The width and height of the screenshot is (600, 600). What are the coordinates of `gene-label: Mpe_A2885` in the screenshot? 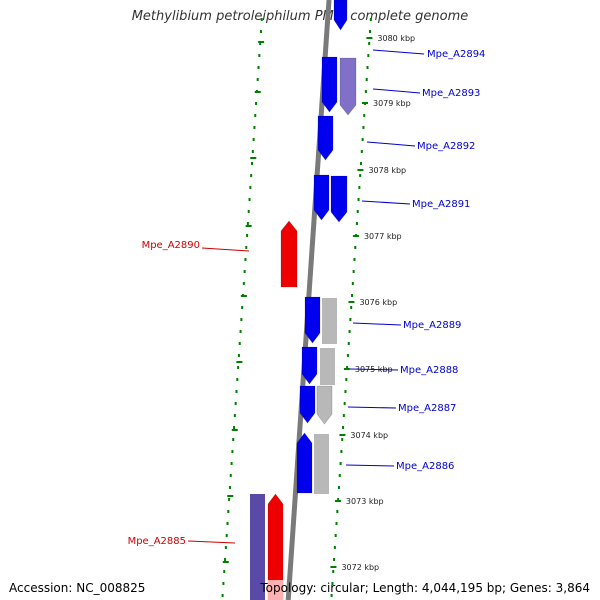 It's located at (157, 541).